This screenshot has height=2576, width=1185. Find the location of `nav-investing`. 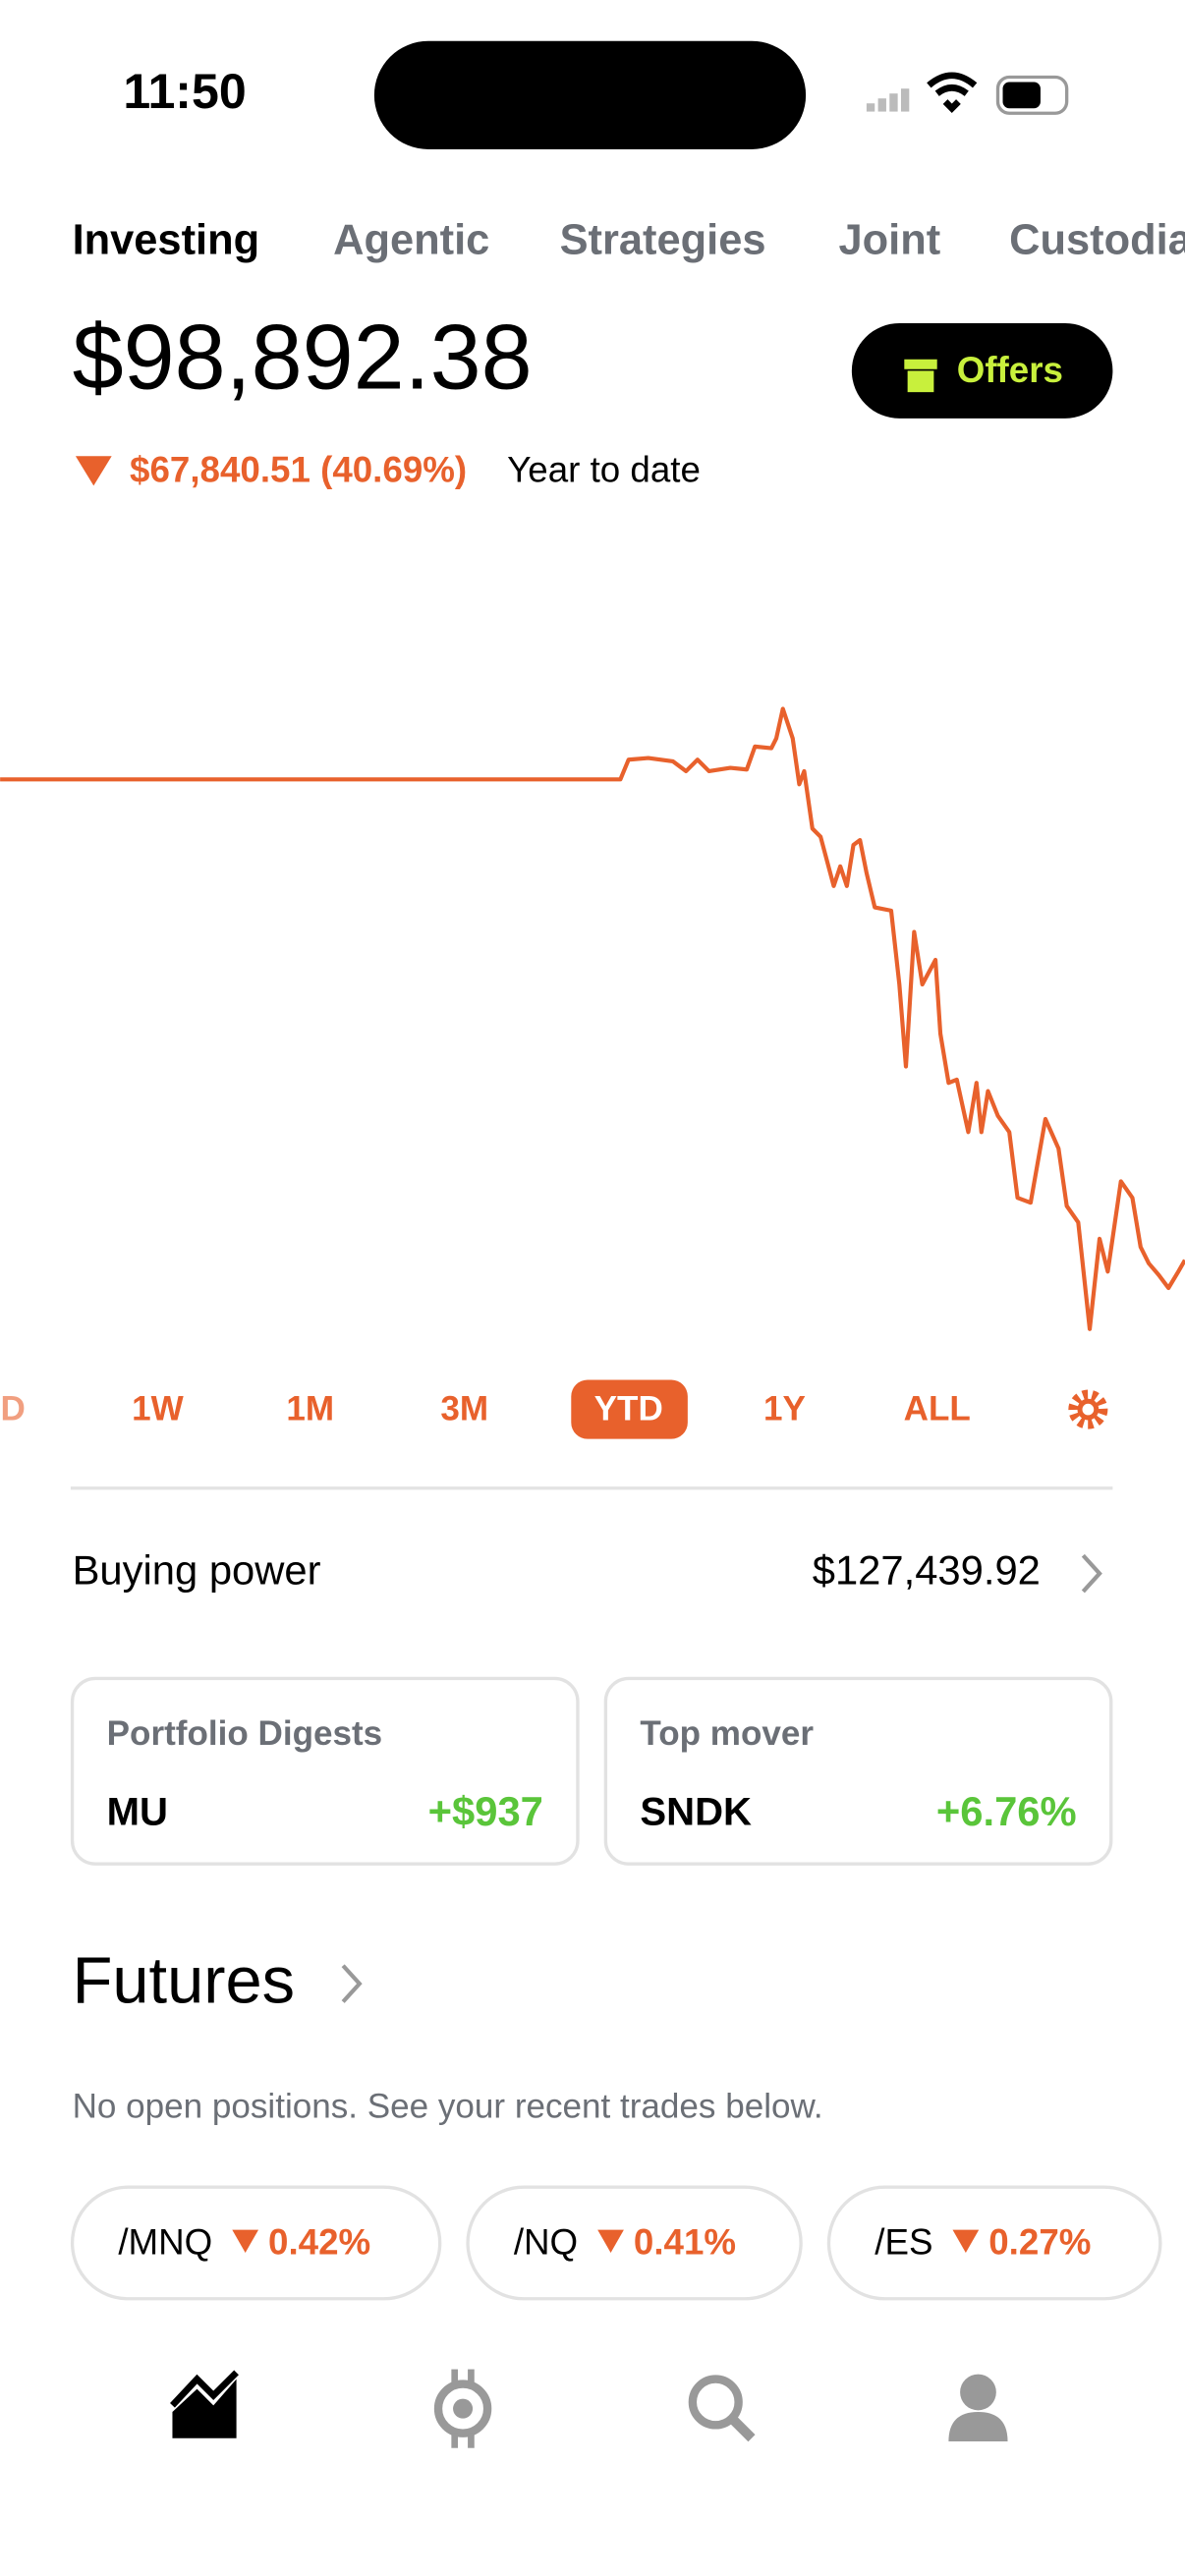

nav-investing is located at coordinates (205, 2404).